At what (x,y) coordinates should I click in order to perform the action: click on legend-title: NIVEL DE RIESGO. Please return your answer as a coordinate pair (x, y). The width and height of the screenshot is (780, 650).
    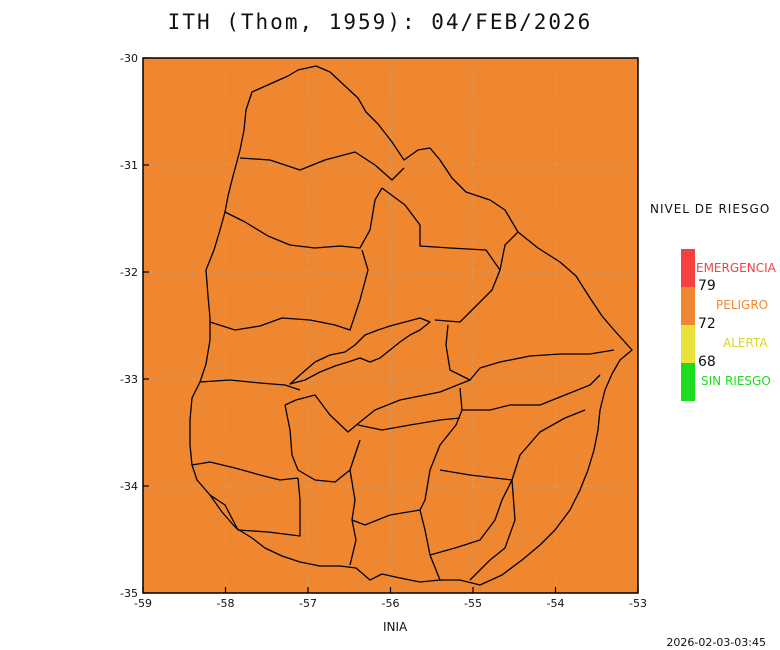
    Looking at the image, I should click on (710, 209).